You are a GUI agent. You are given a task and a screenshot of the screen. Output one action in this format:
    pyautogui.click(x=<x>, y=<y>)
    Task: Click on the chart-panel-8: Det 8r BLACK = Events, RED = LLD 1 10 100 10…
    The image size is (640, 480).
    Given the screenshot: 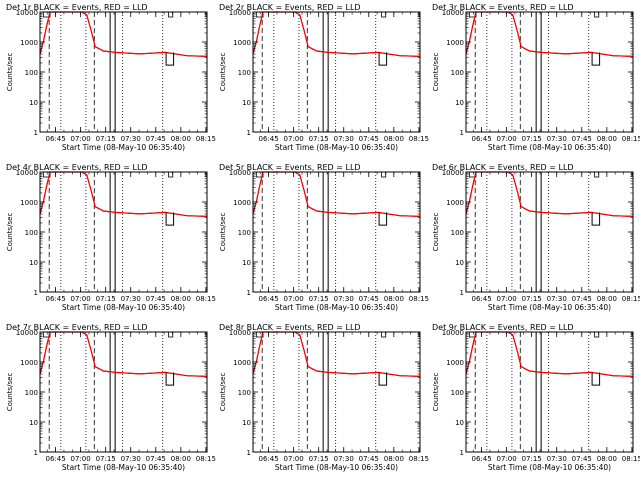 What is the action you would take?
    pyautogui.click(x=324, y=397)
    